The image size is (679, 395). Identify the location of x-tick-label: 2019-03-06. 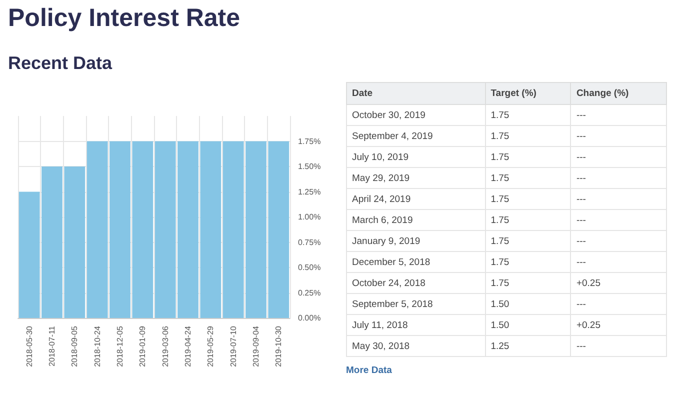
(165, 346).